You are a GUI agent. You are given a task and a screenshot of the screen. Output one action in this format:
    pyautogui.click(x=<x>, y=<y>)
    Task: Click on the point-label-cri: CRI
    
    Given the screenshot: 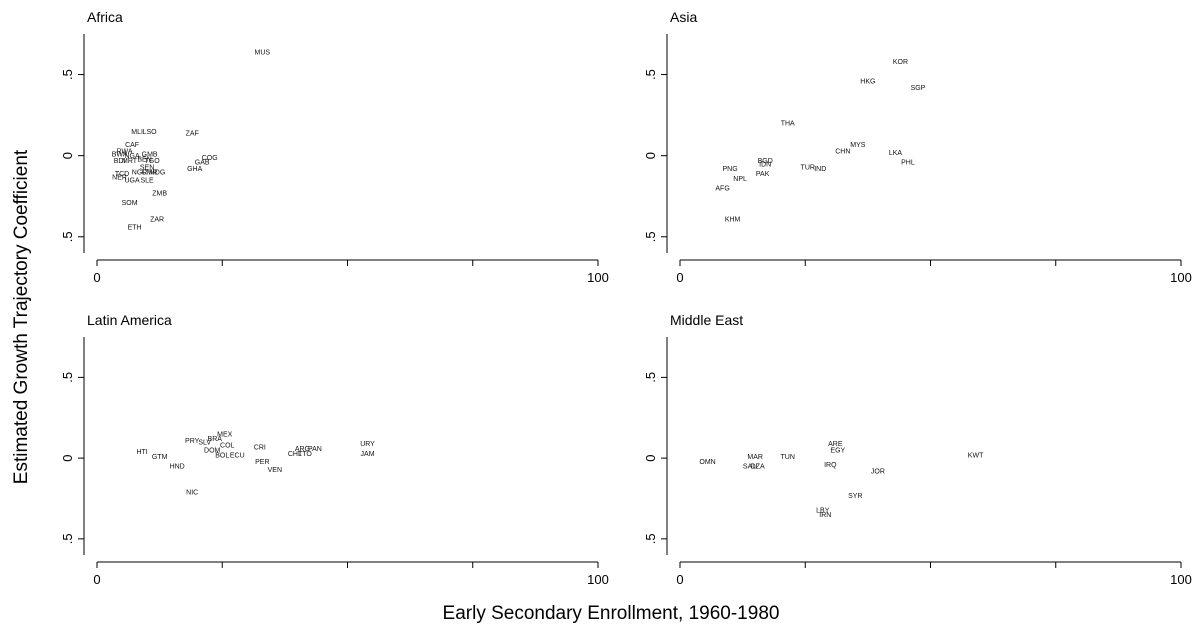 What is the action you would take?
    pyautogui.click(x=260, y=447)
    